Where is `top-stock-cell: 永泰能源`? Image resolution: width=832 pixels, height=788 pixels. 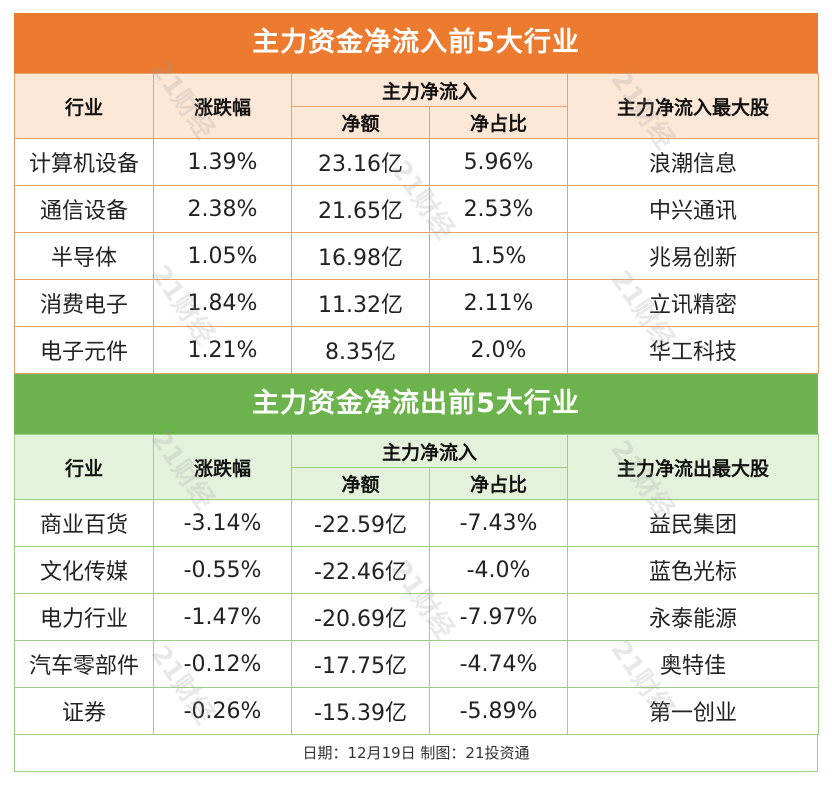 top-stock-cell: 永泰能源 is located at coordinates (693, 617).